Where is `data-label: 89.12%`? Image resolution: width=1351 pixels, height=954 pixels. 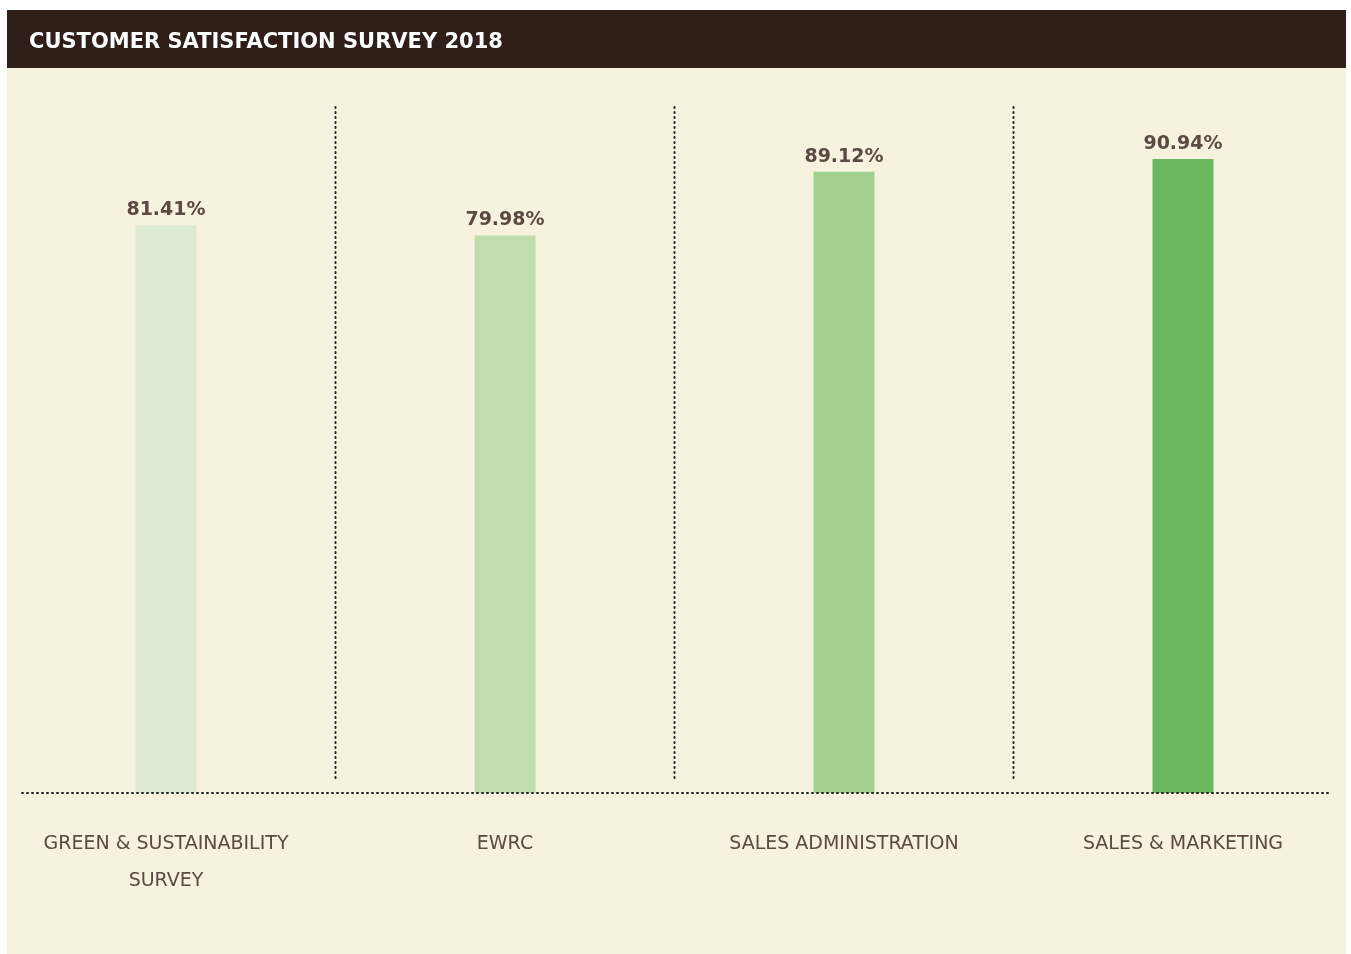
data-label: 89.12% is located at coordinates (844, 154).